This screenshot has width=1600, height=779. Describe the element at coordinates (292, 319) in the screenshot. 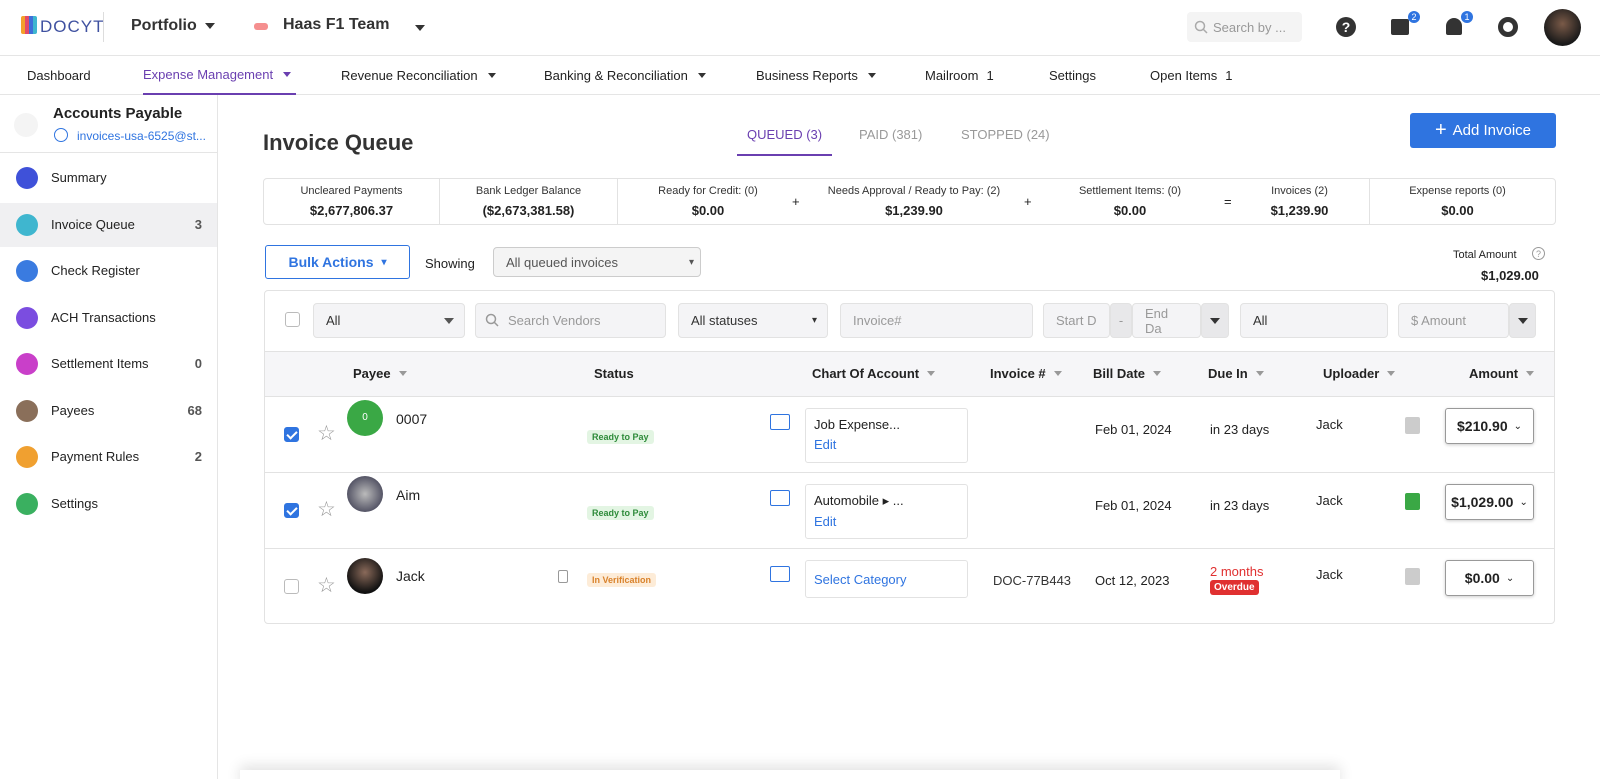

I see `select-all` at that location.